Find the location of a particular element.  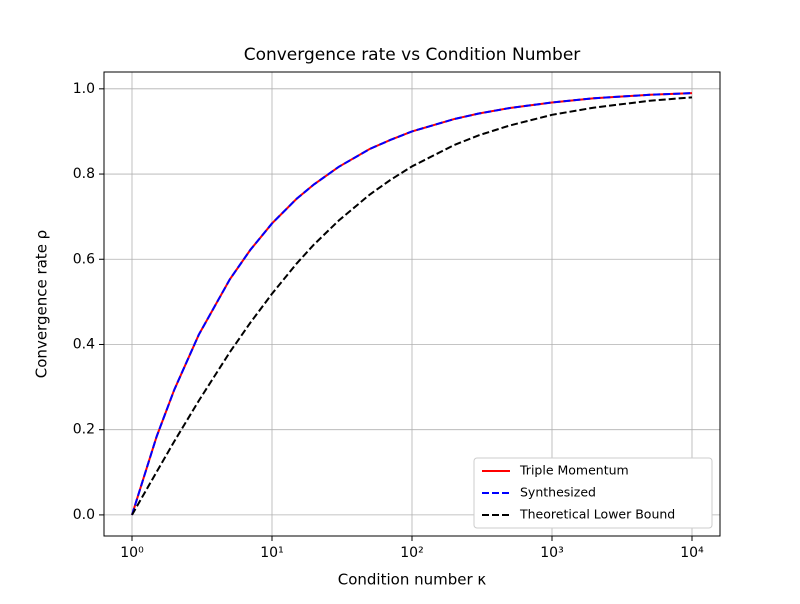

x-axis-label: Condition number κ is located at coordinates (412, 580).